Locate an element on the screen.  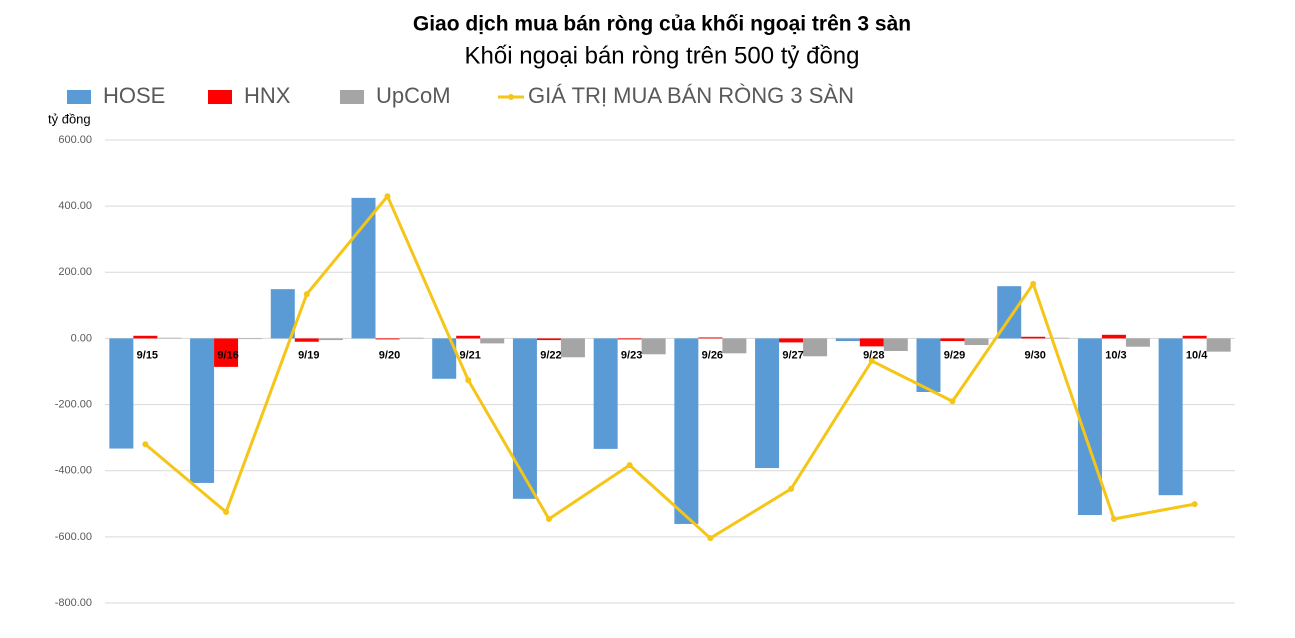
chart-subtitle: Khối ngoại bán ròng trên 500 tỷ đồng is located at coordinates (662, 55).